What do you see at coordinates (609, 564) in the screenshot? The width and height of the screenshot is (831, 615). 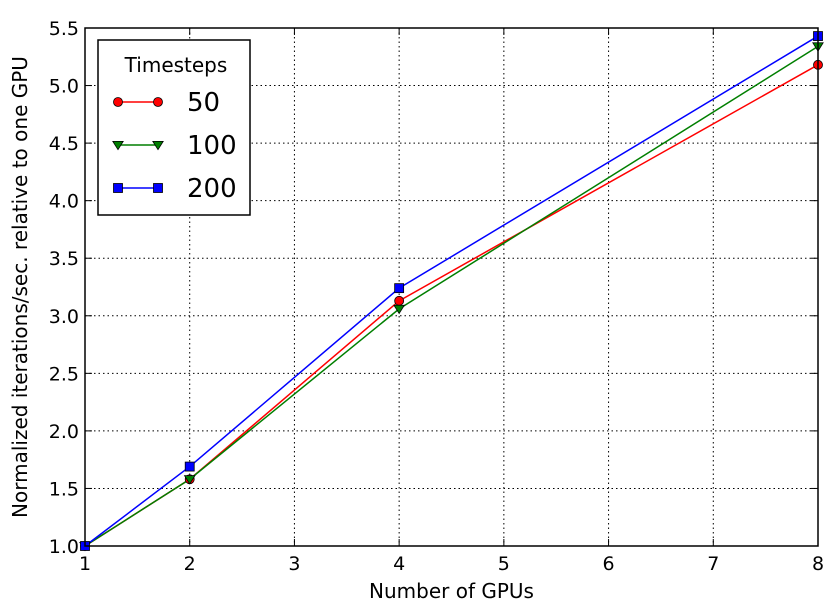 I see `x-tick-label: 6` at bounding box center [609, 564].